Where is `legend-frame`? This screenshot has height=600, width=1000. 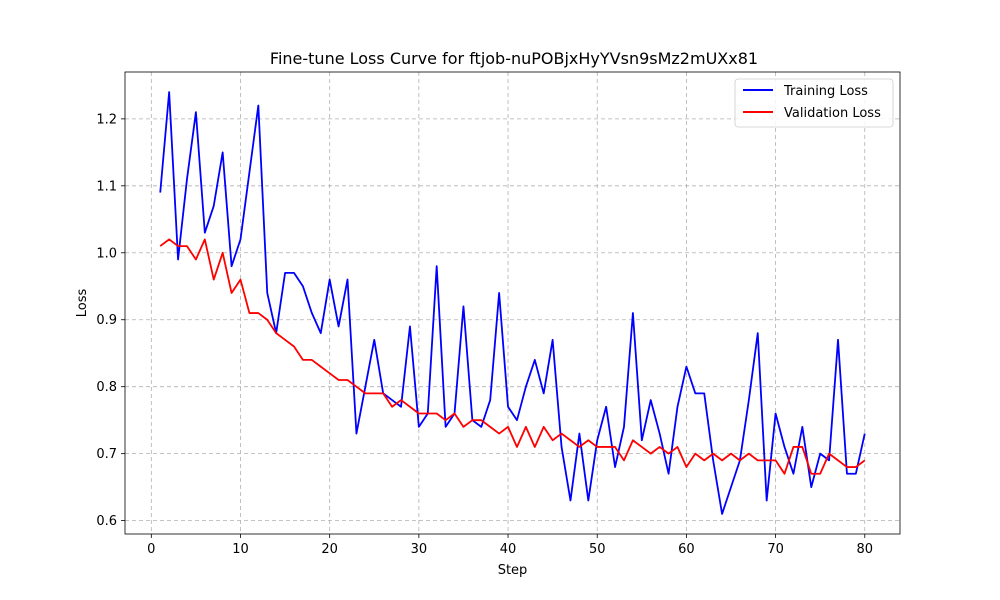
legend-frame is located at coordinates (814, 103).